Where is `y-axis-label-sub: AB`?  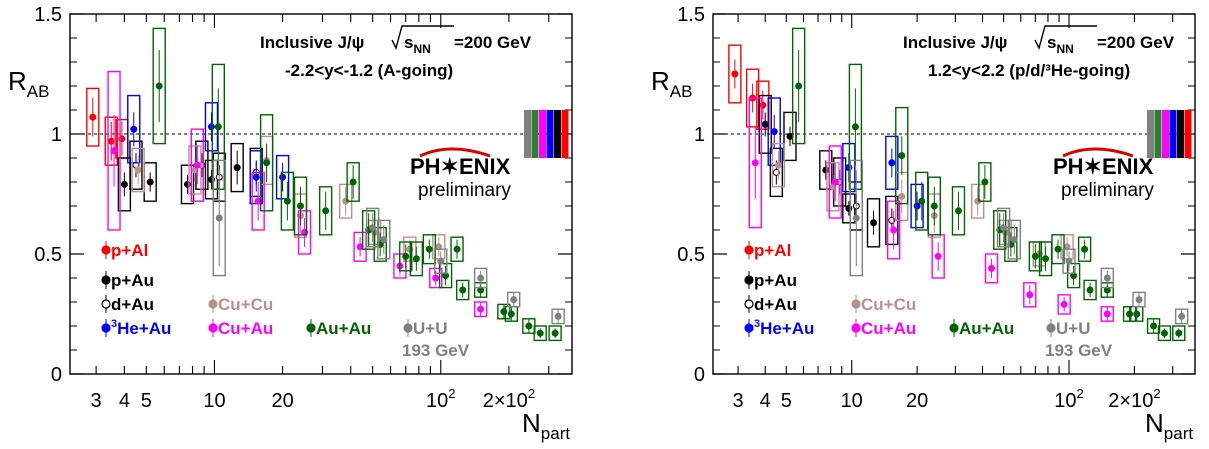 y-axis-label-sub: AB is located at coordinates (38, 91).